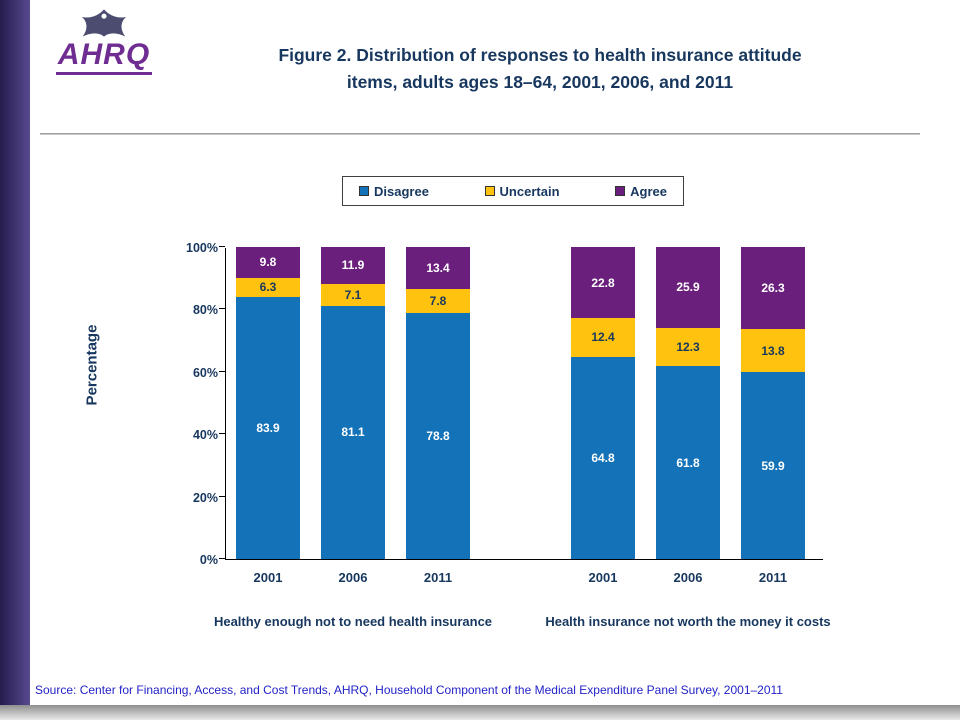  I want to click on y-tick-label: 0%, so click(208, 560).